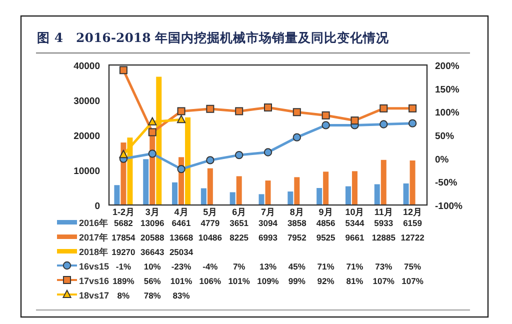  Describe the element at coordinates (449, 206) in the screenshot. I see `y2-tick-label: -100%` at that location.